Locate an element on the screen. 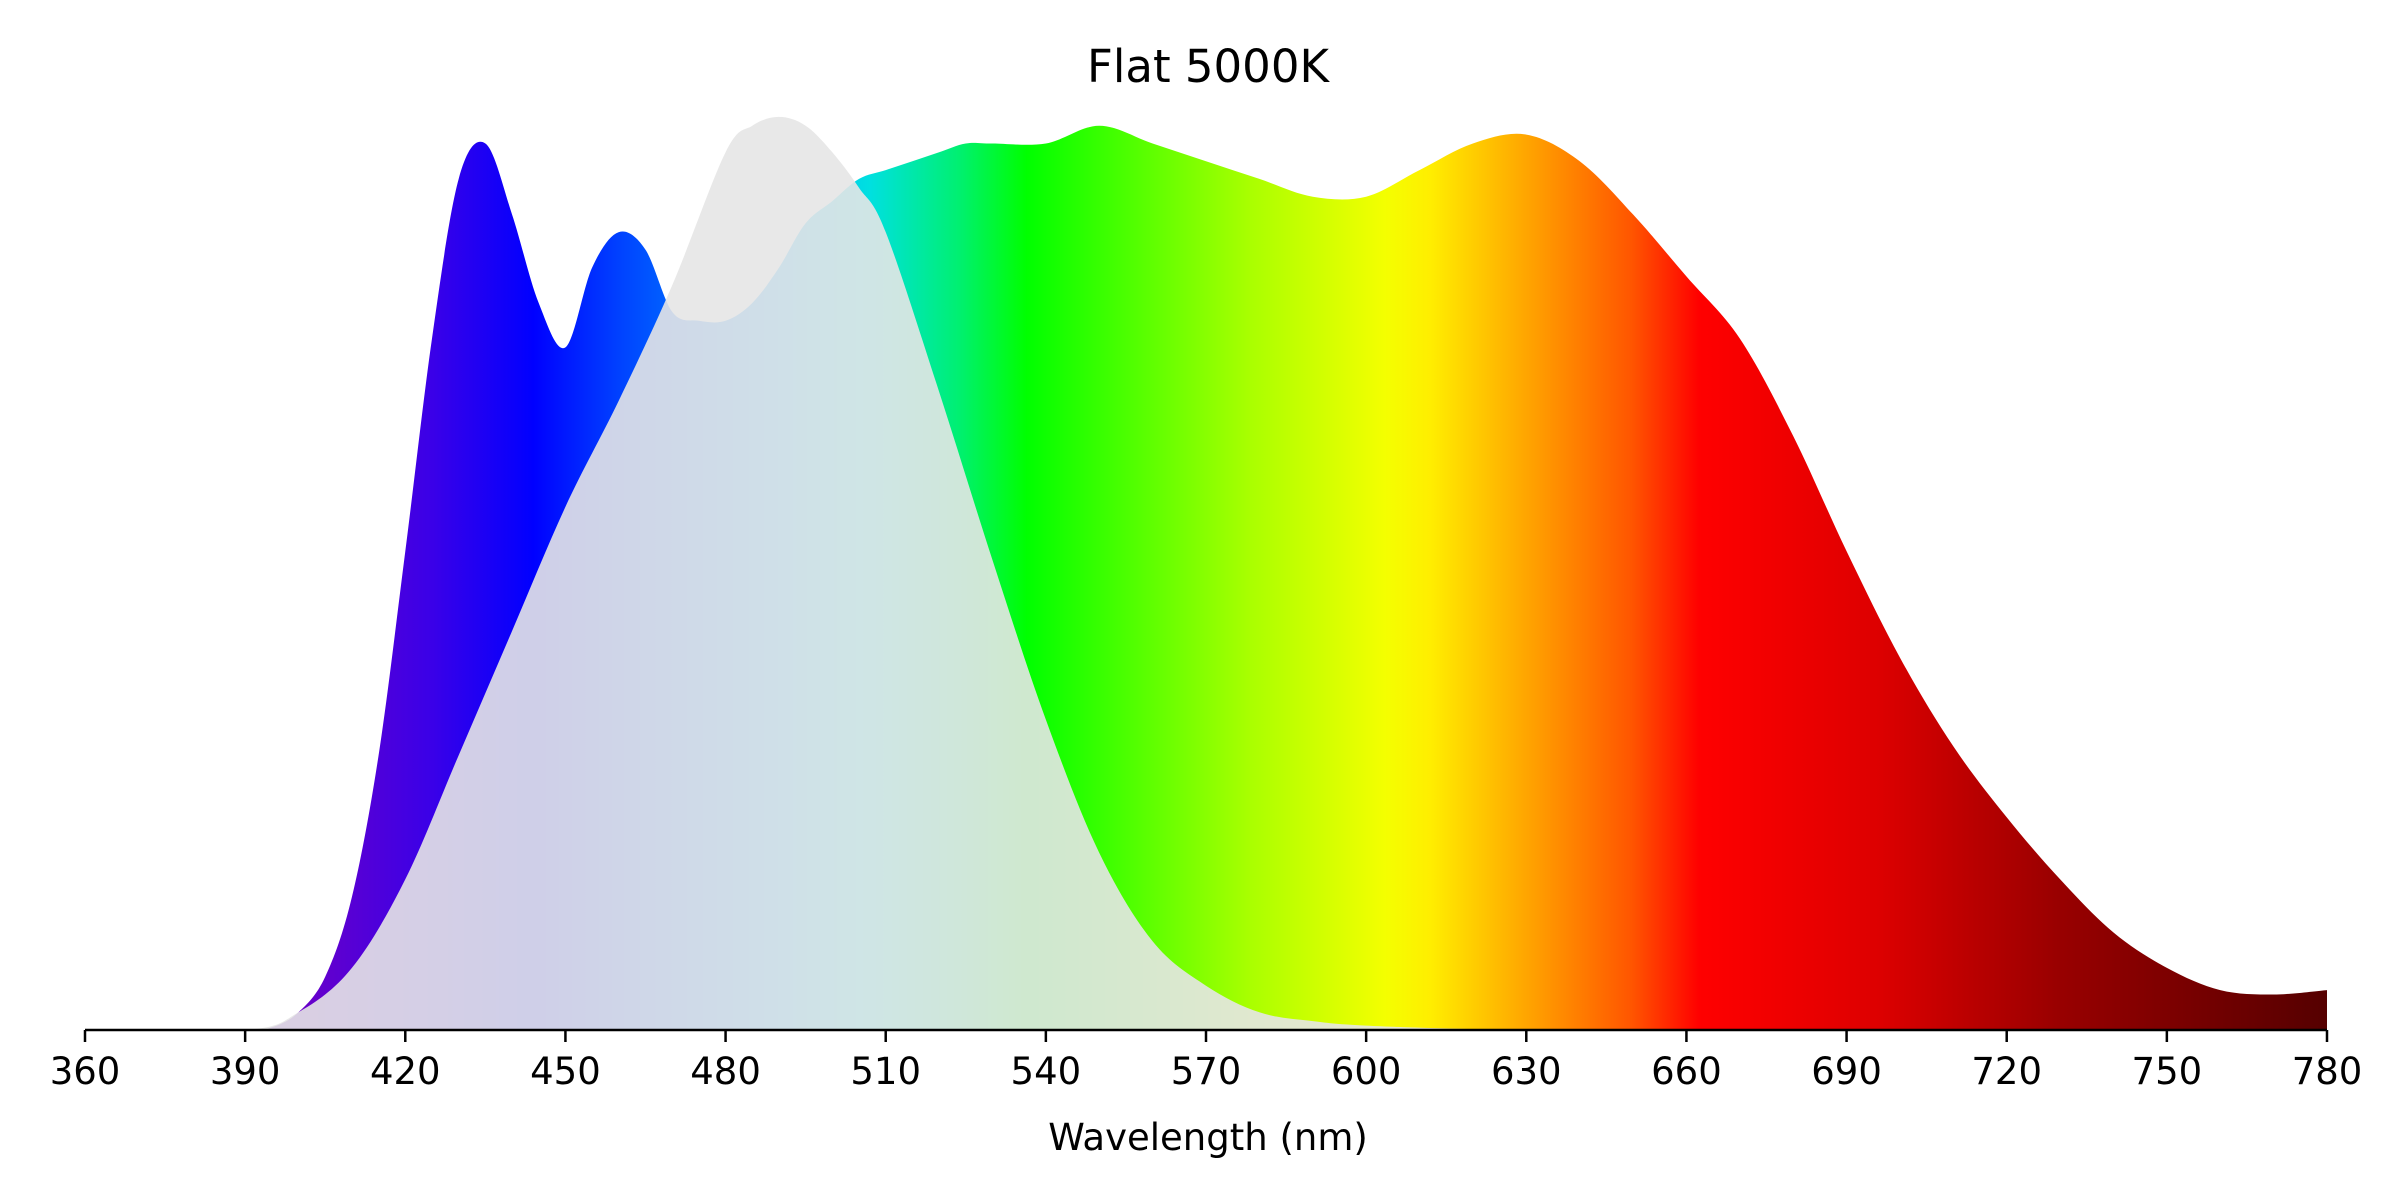 The image size is (2400, 1200). x-tick-label-360: 360 is located at coordinates (85, 1071).